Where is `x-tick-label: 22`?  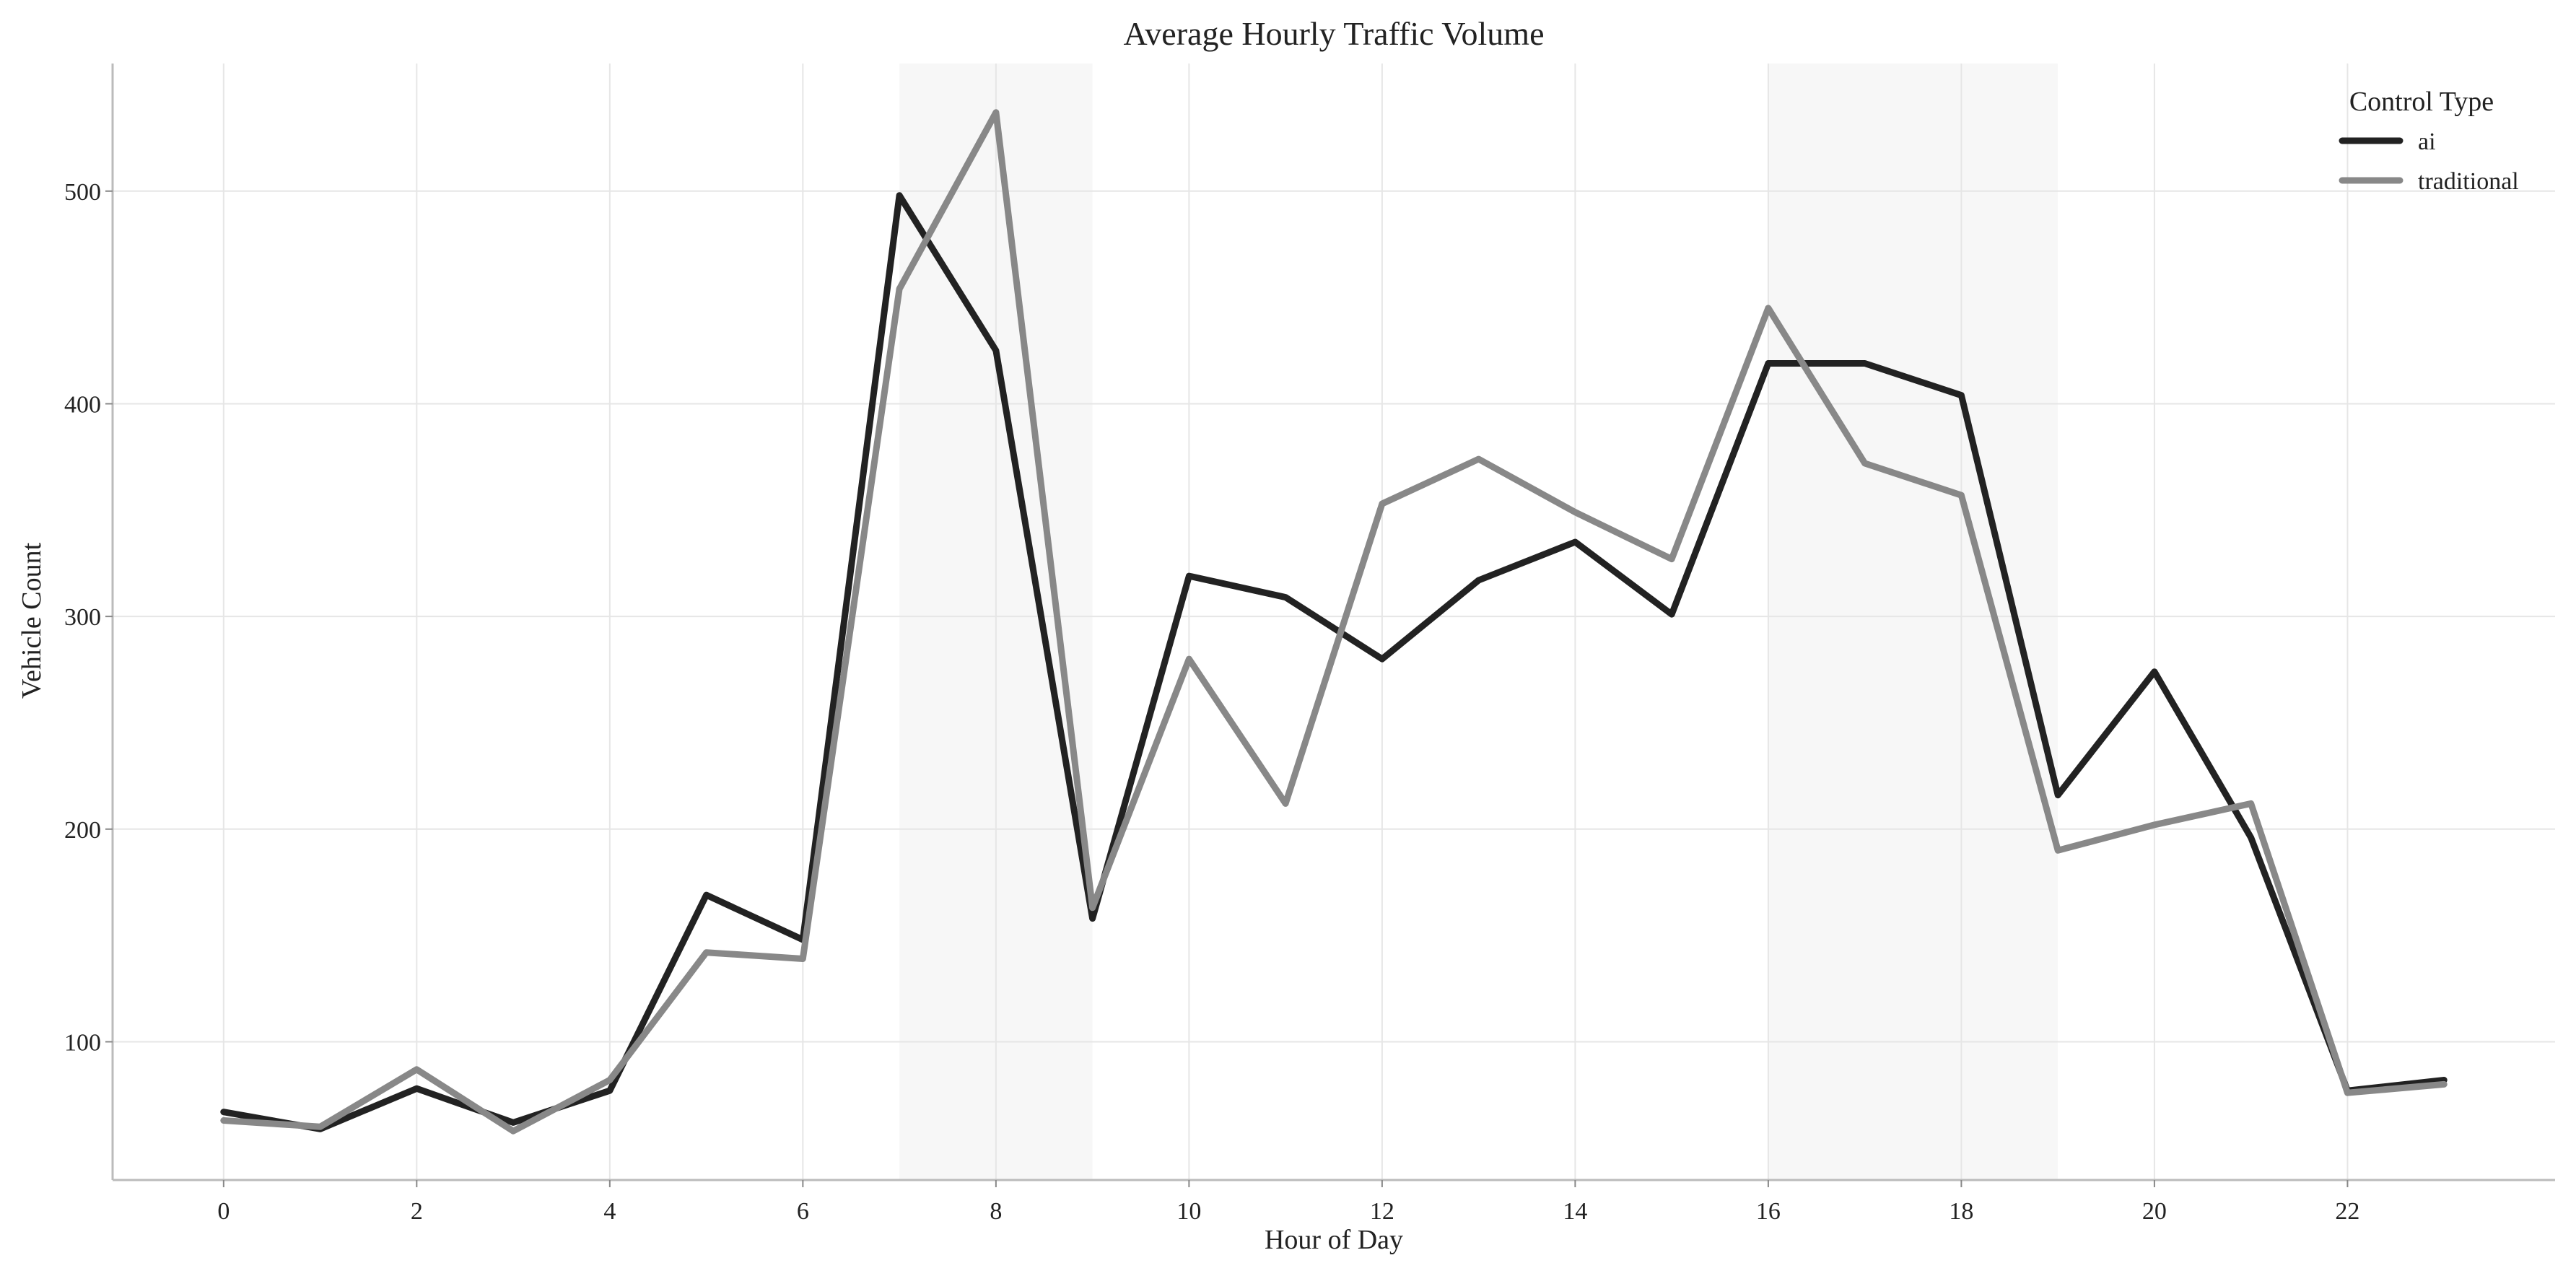
x-tick-label: 22 is located at coordinates (2347, 1211).